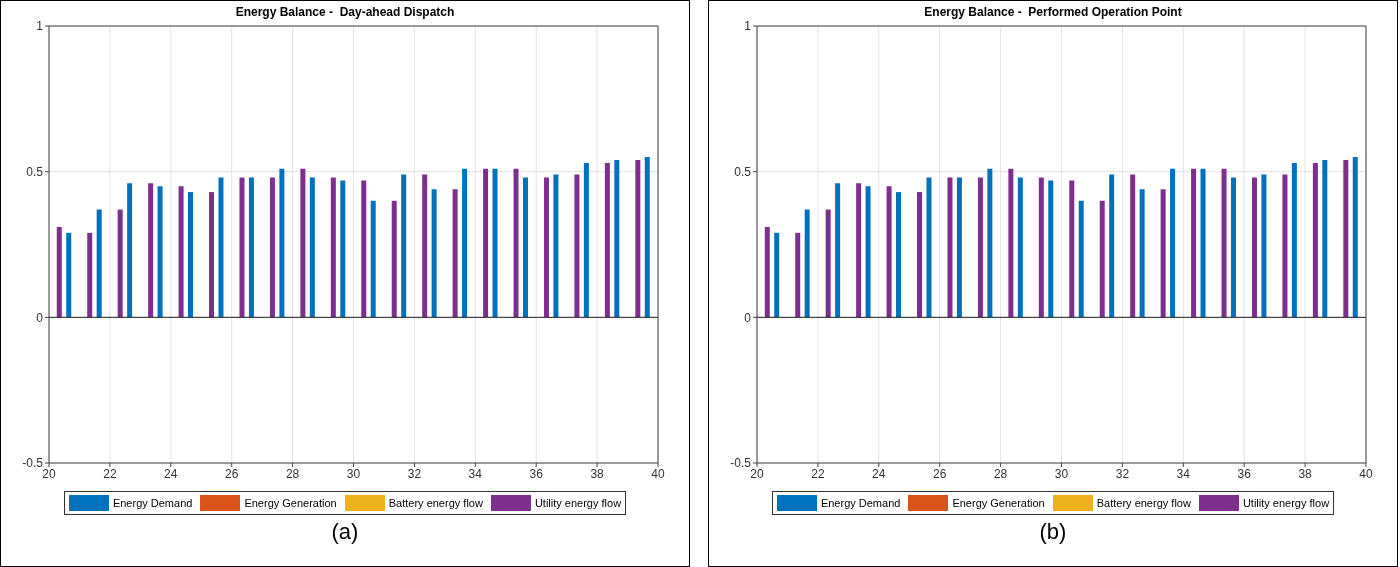 This screenshot has height=567, width=1400. I want to click on x-tick-label: 22, so click(110, 473).